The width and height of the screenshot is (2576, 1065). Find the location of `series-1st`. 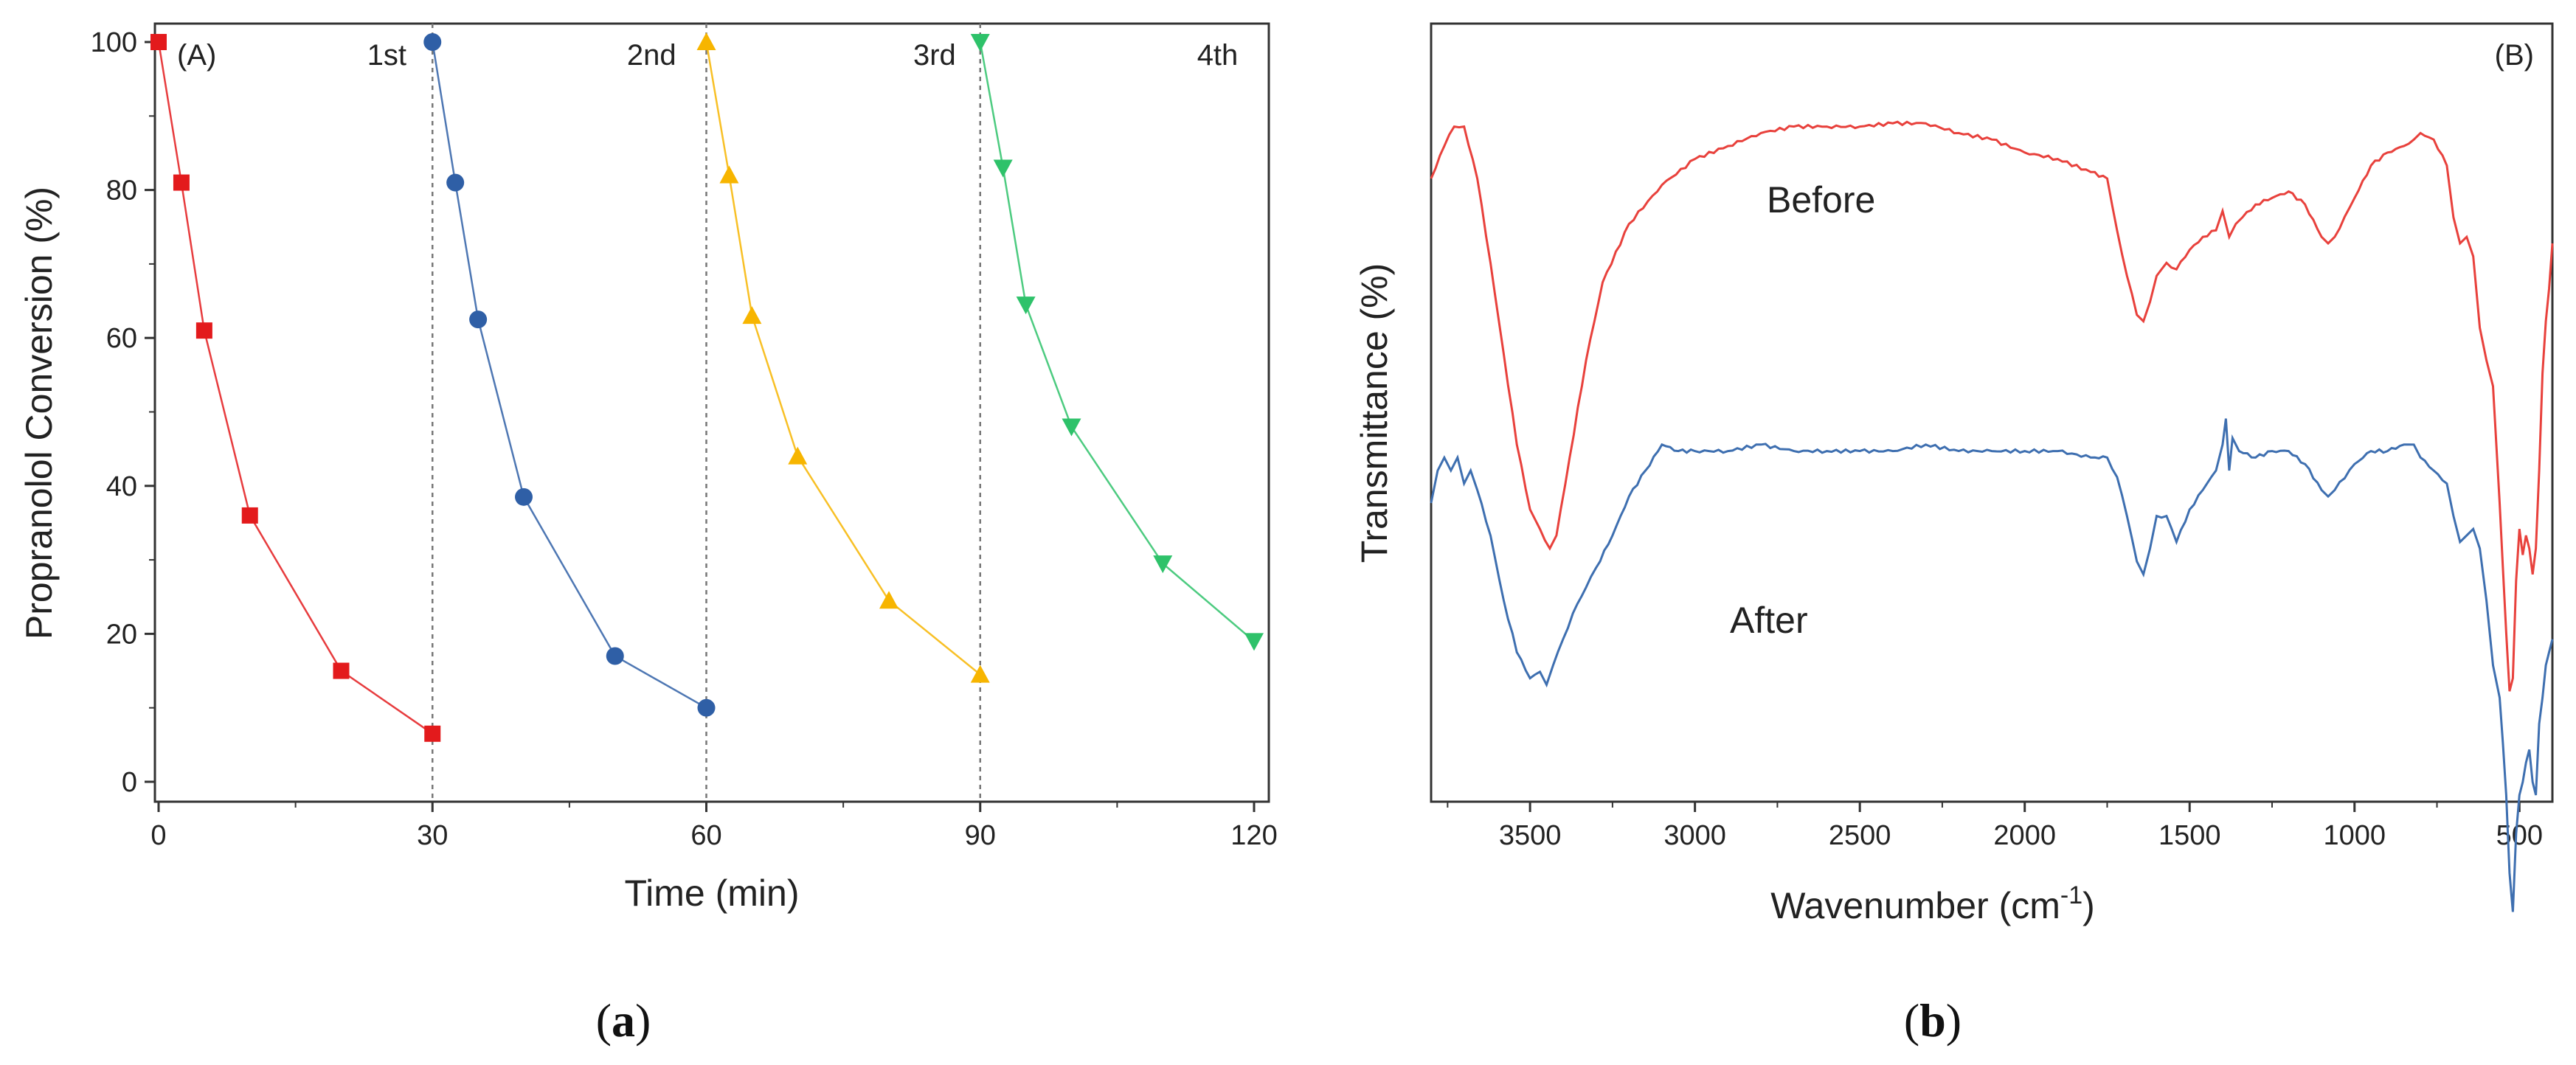

series-1st is located at coordinates (296, 388).